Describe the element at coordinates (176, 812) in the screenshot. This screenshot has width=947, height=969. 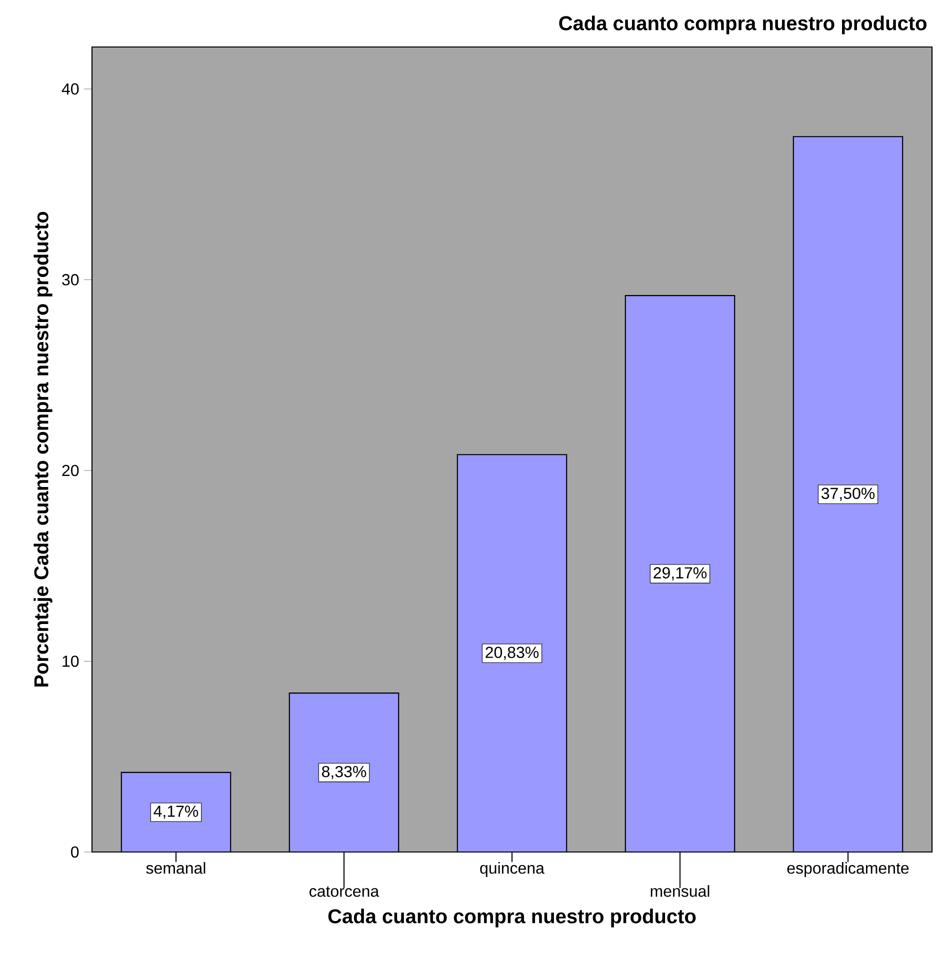
I see `data-label: 4,17%` at that location.